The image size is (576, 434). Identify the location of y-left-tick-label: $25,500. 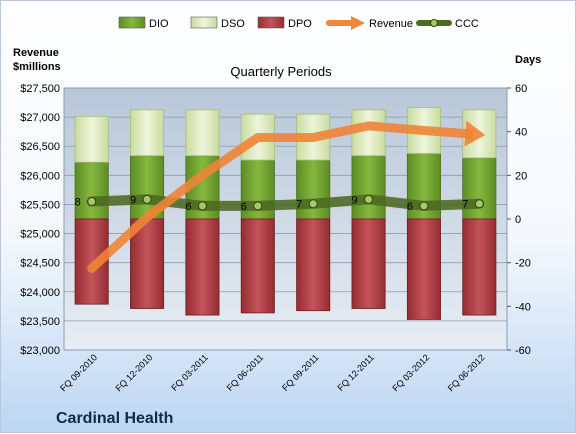
(40, 205).